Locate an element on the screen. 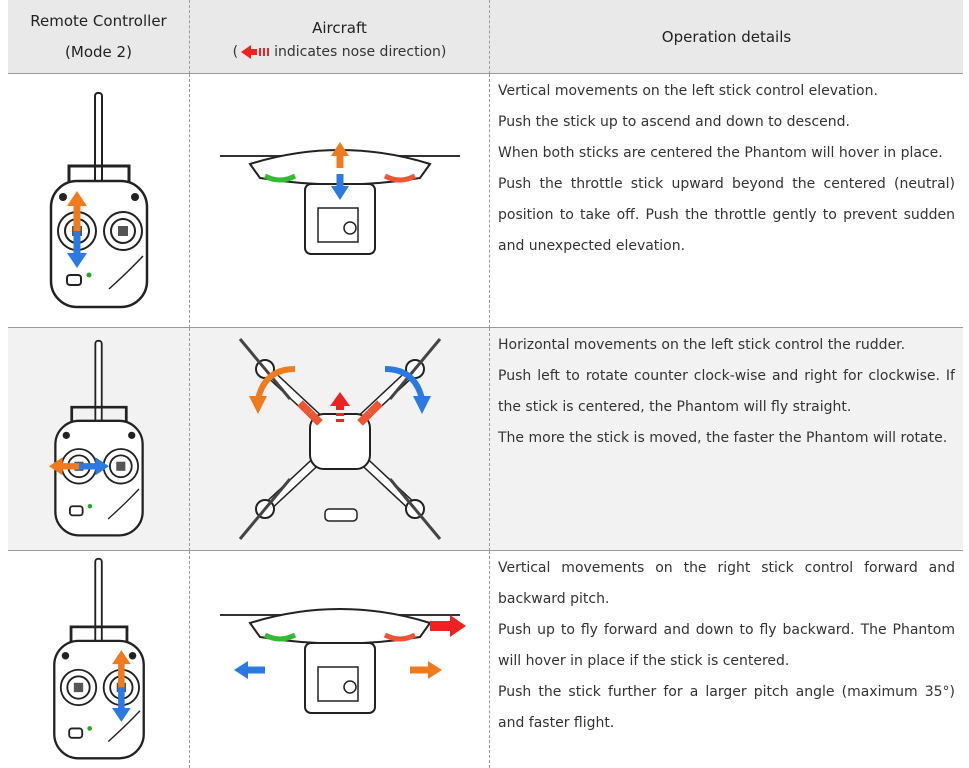 The height and width of the screenshot is (768, 969). header-note: ( indicates nose direction) is located at coordinates (340, 52).